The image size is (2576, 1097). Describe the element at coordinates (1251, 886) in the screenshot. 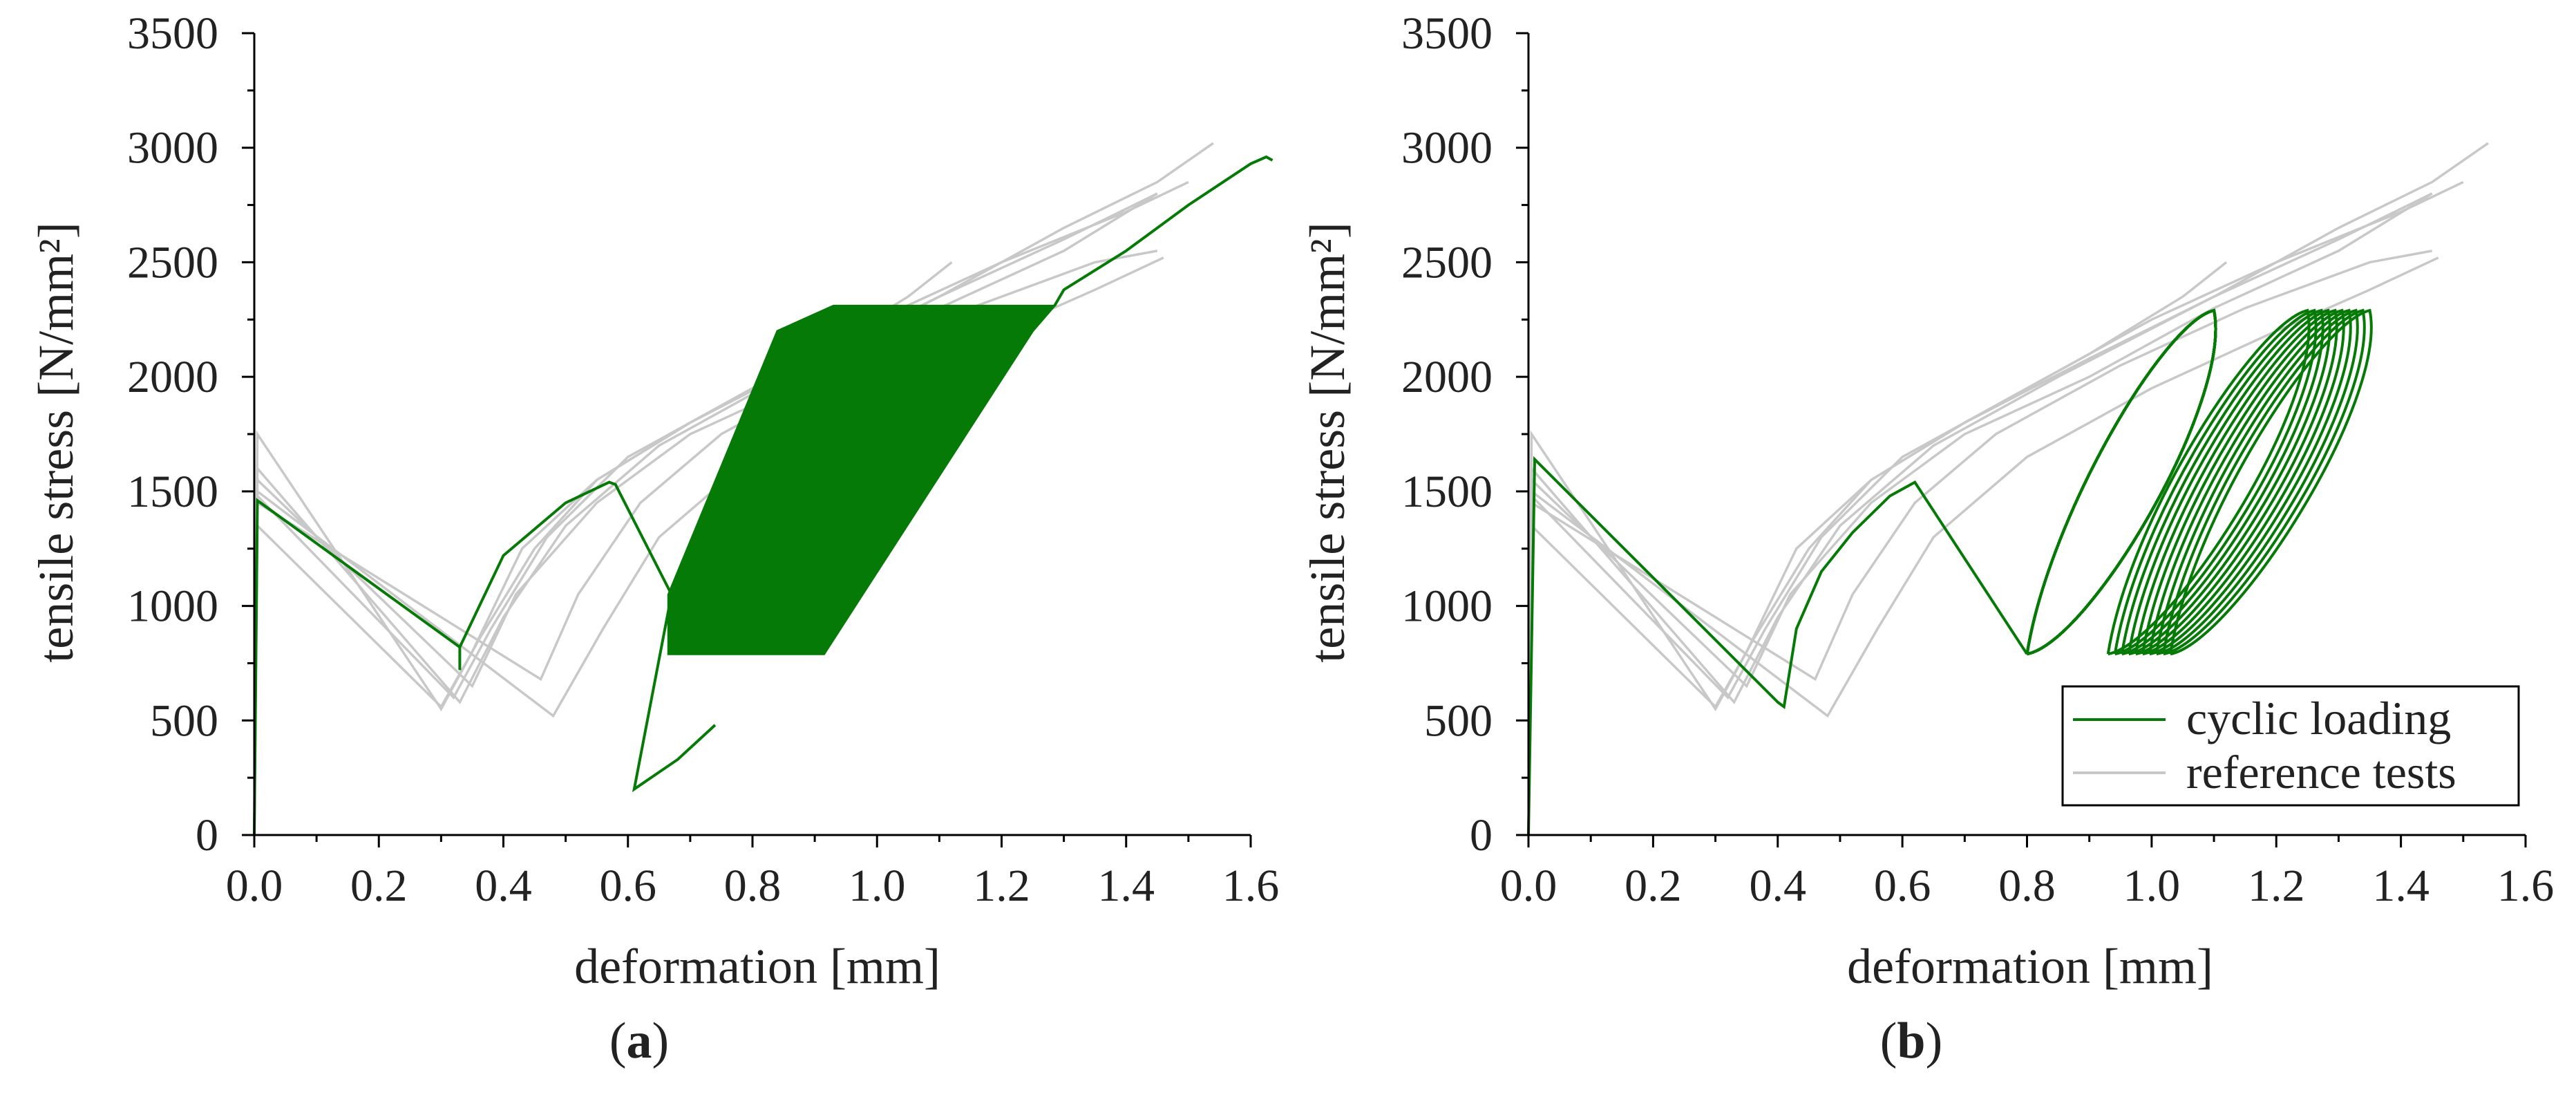

I see `panel-a-x-tick-label: 1.6` at that location.